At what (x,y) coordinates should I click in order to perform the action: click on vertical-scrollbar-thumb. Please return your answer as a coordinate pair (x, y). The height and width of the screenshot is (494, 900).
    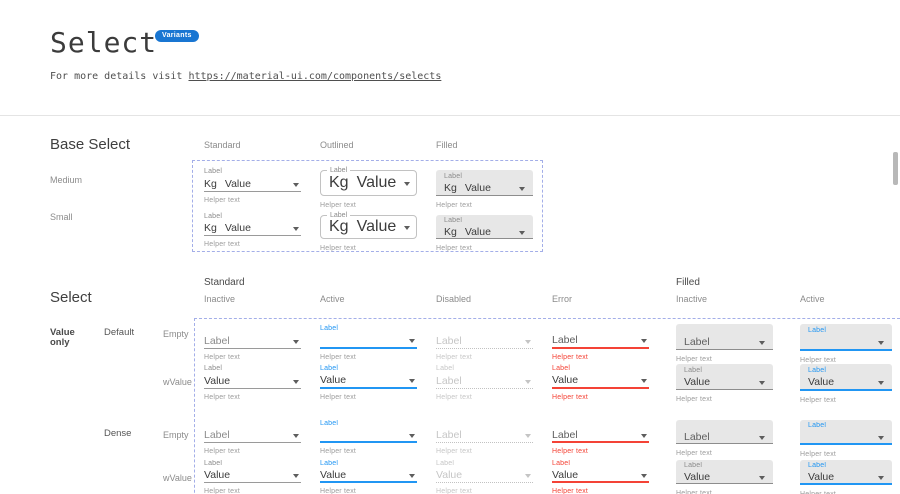
    Looking at the image, I should click on (895, 168).